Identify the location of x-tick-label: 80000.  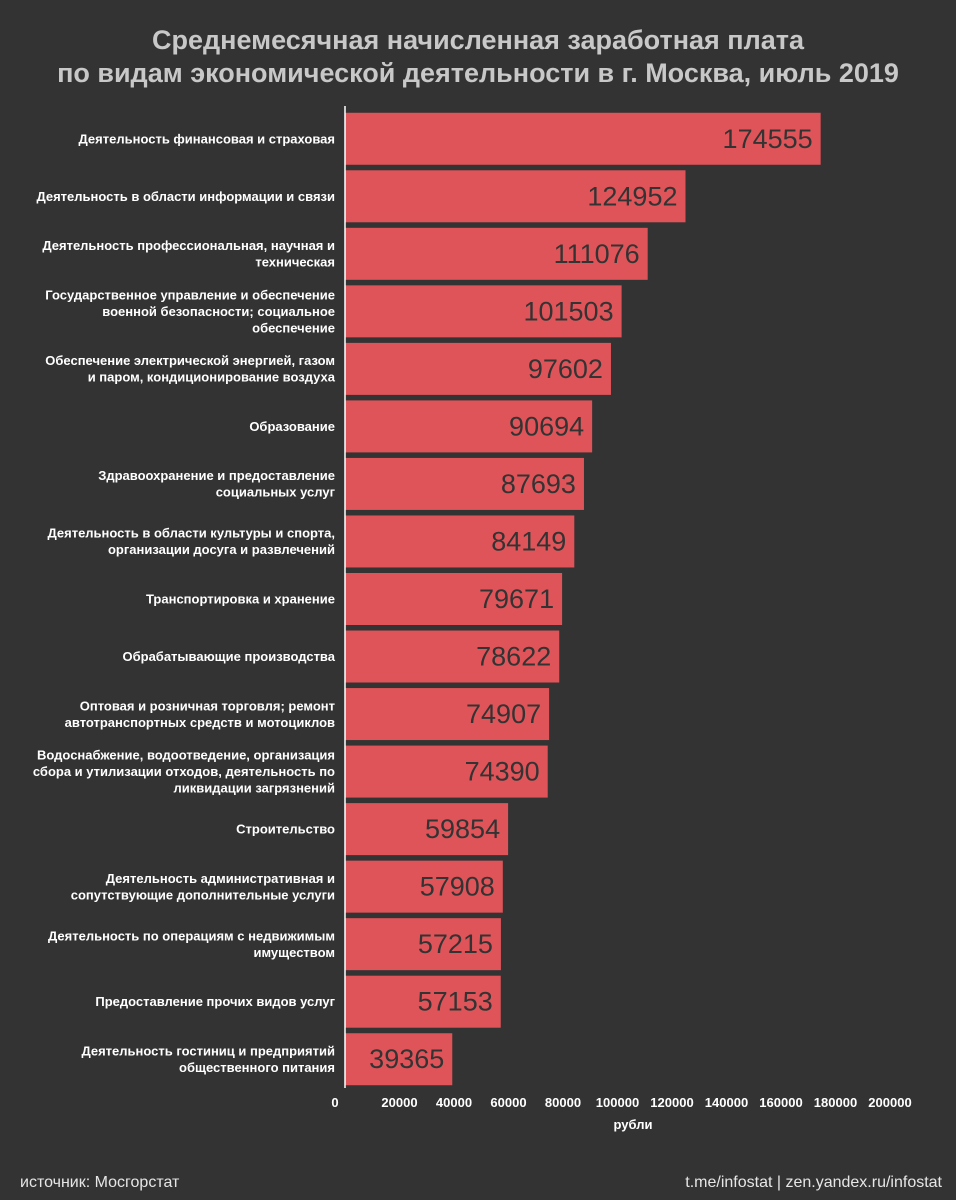
(563, 1102).